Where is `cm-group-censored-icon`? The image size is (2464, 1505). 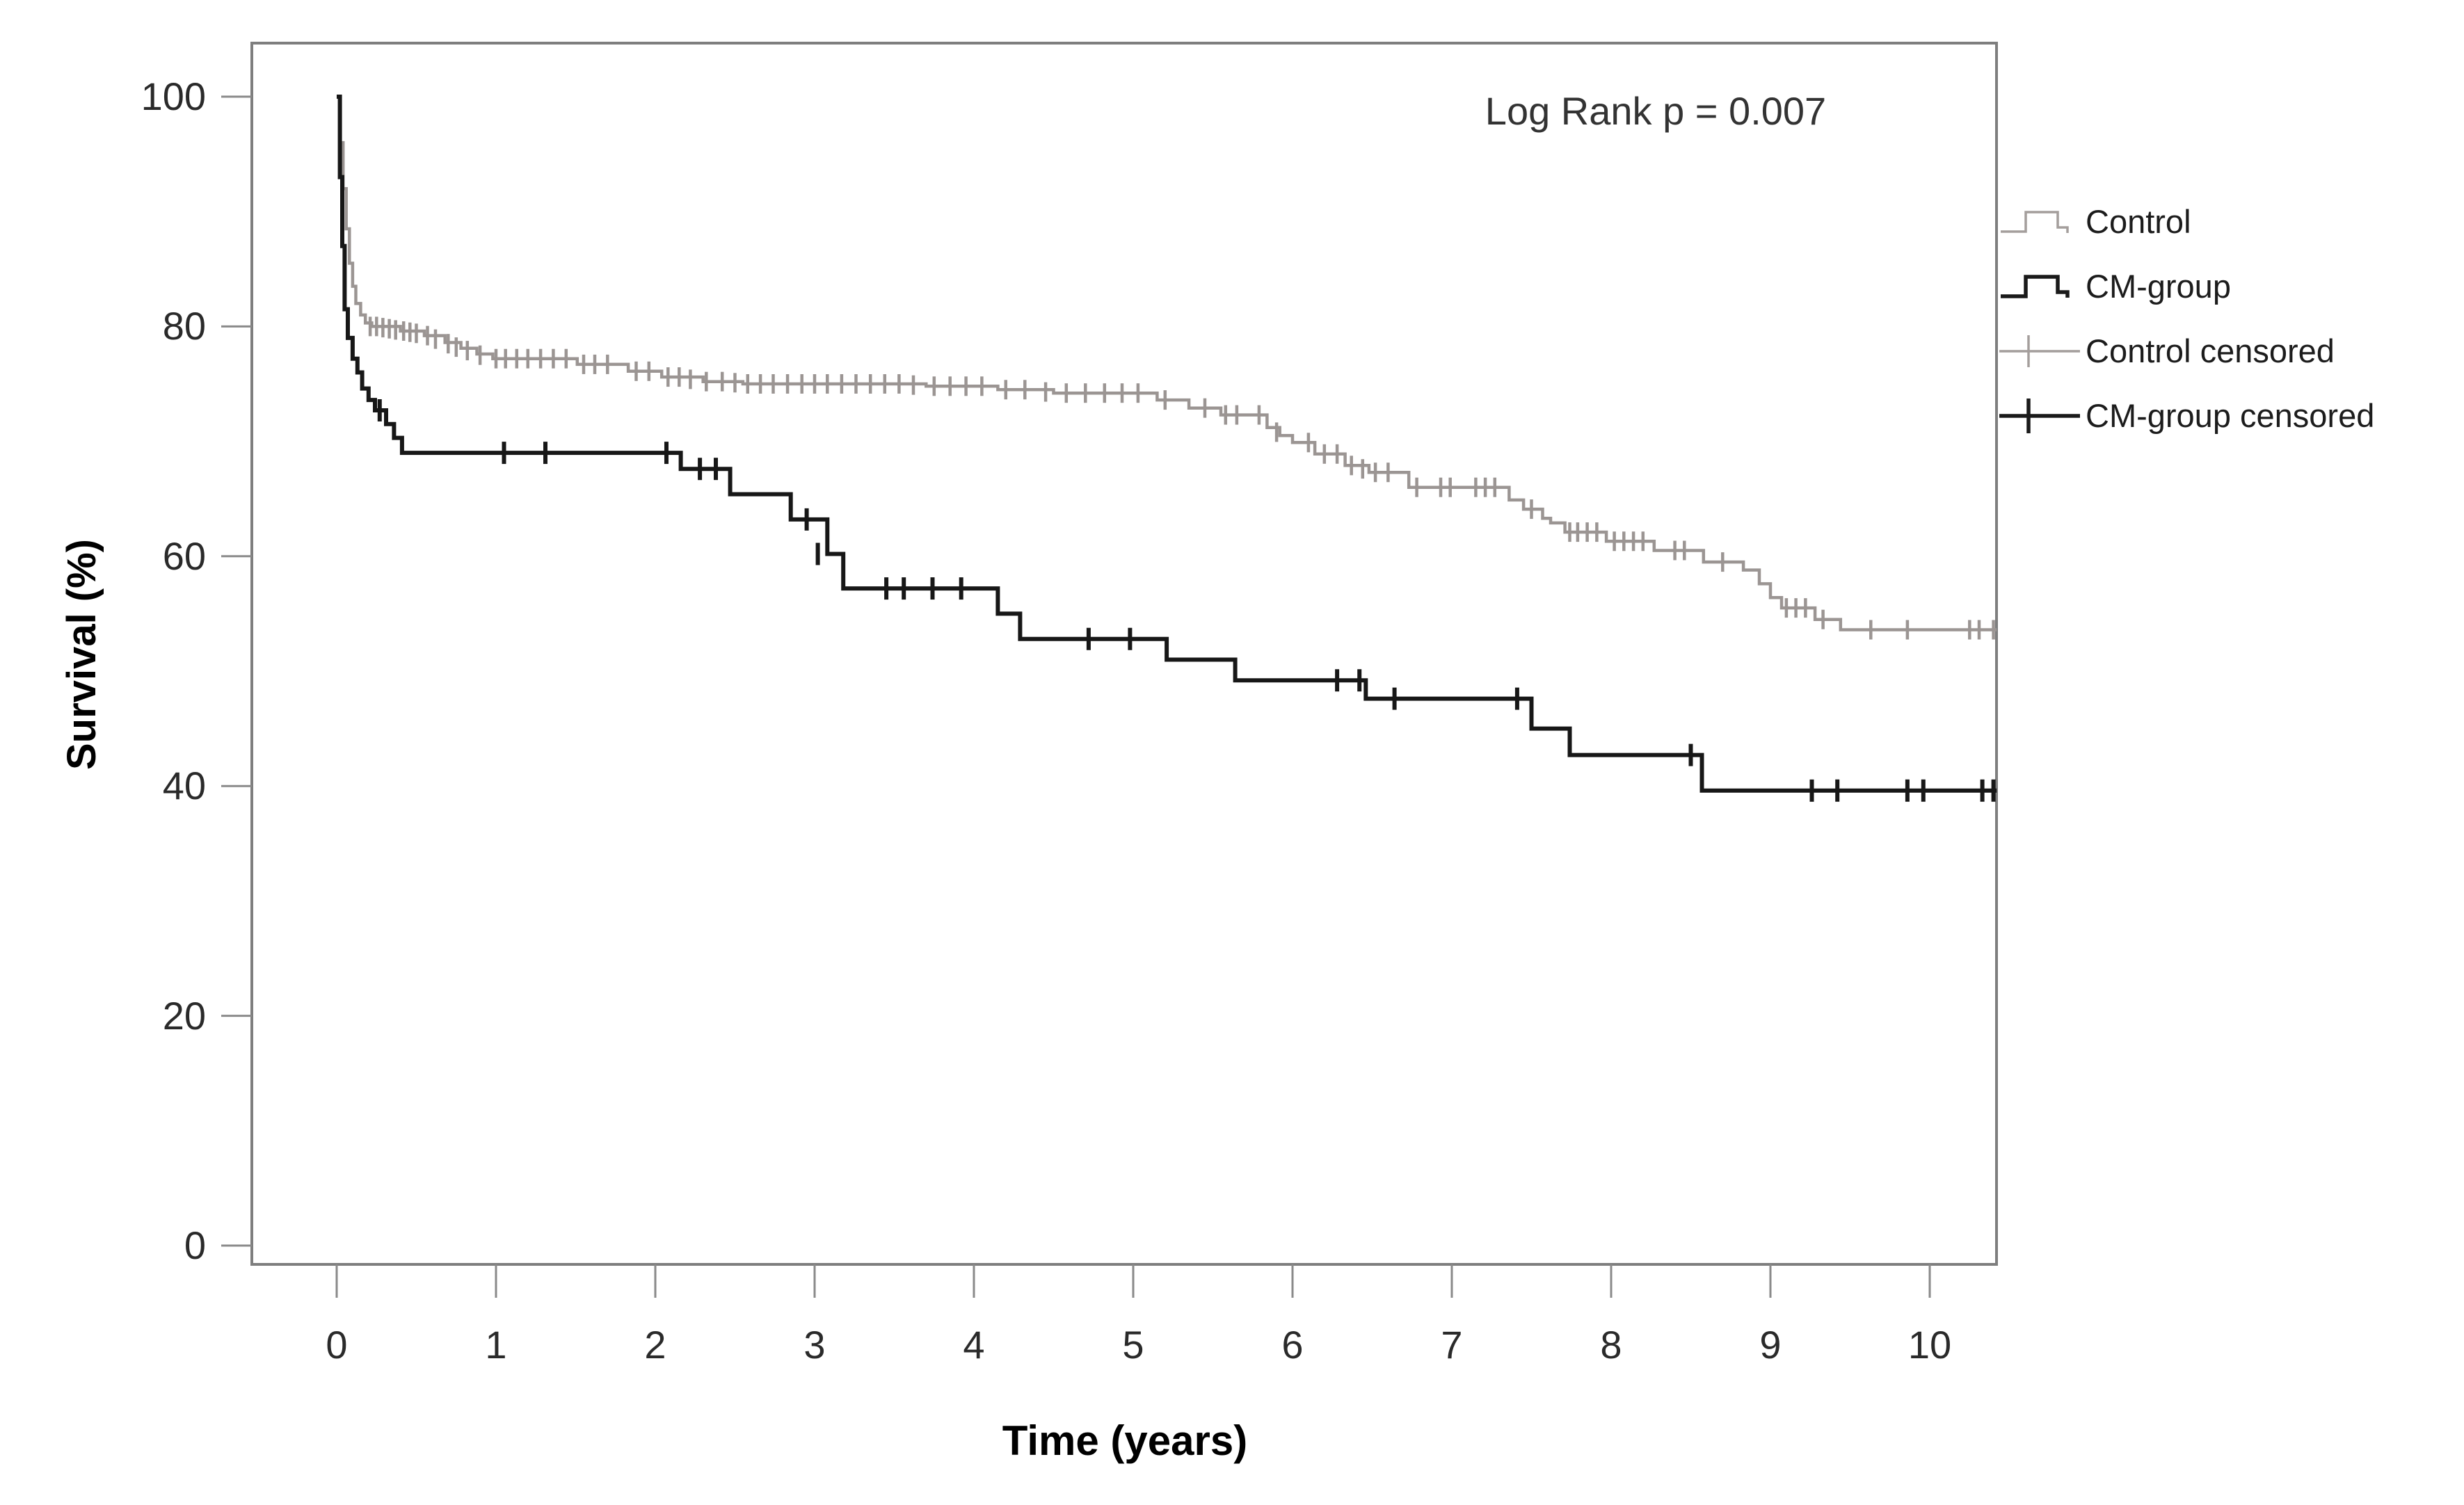
cm-group-censored-icon is located at coordinates (2039, 415).